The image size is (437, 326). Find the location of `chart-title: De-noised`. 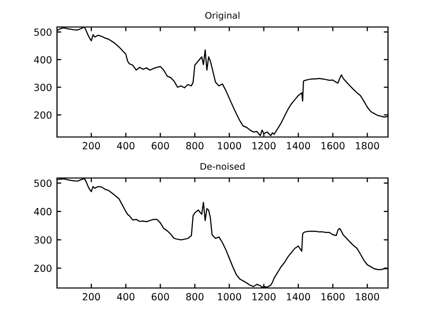

chart-title: De-noised is located at coordinates (222, 166).